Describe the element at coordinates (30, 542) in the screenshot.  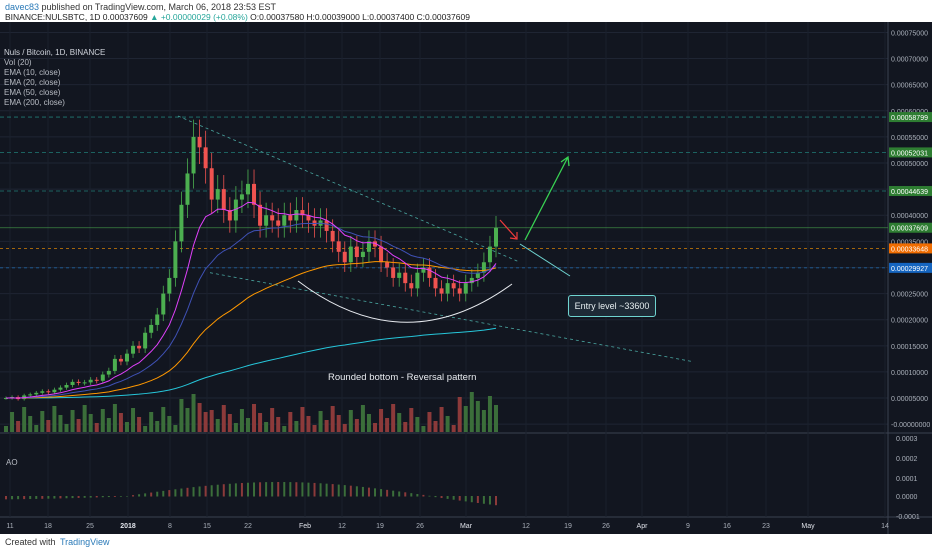
I see `created-with: Created with` at that location.